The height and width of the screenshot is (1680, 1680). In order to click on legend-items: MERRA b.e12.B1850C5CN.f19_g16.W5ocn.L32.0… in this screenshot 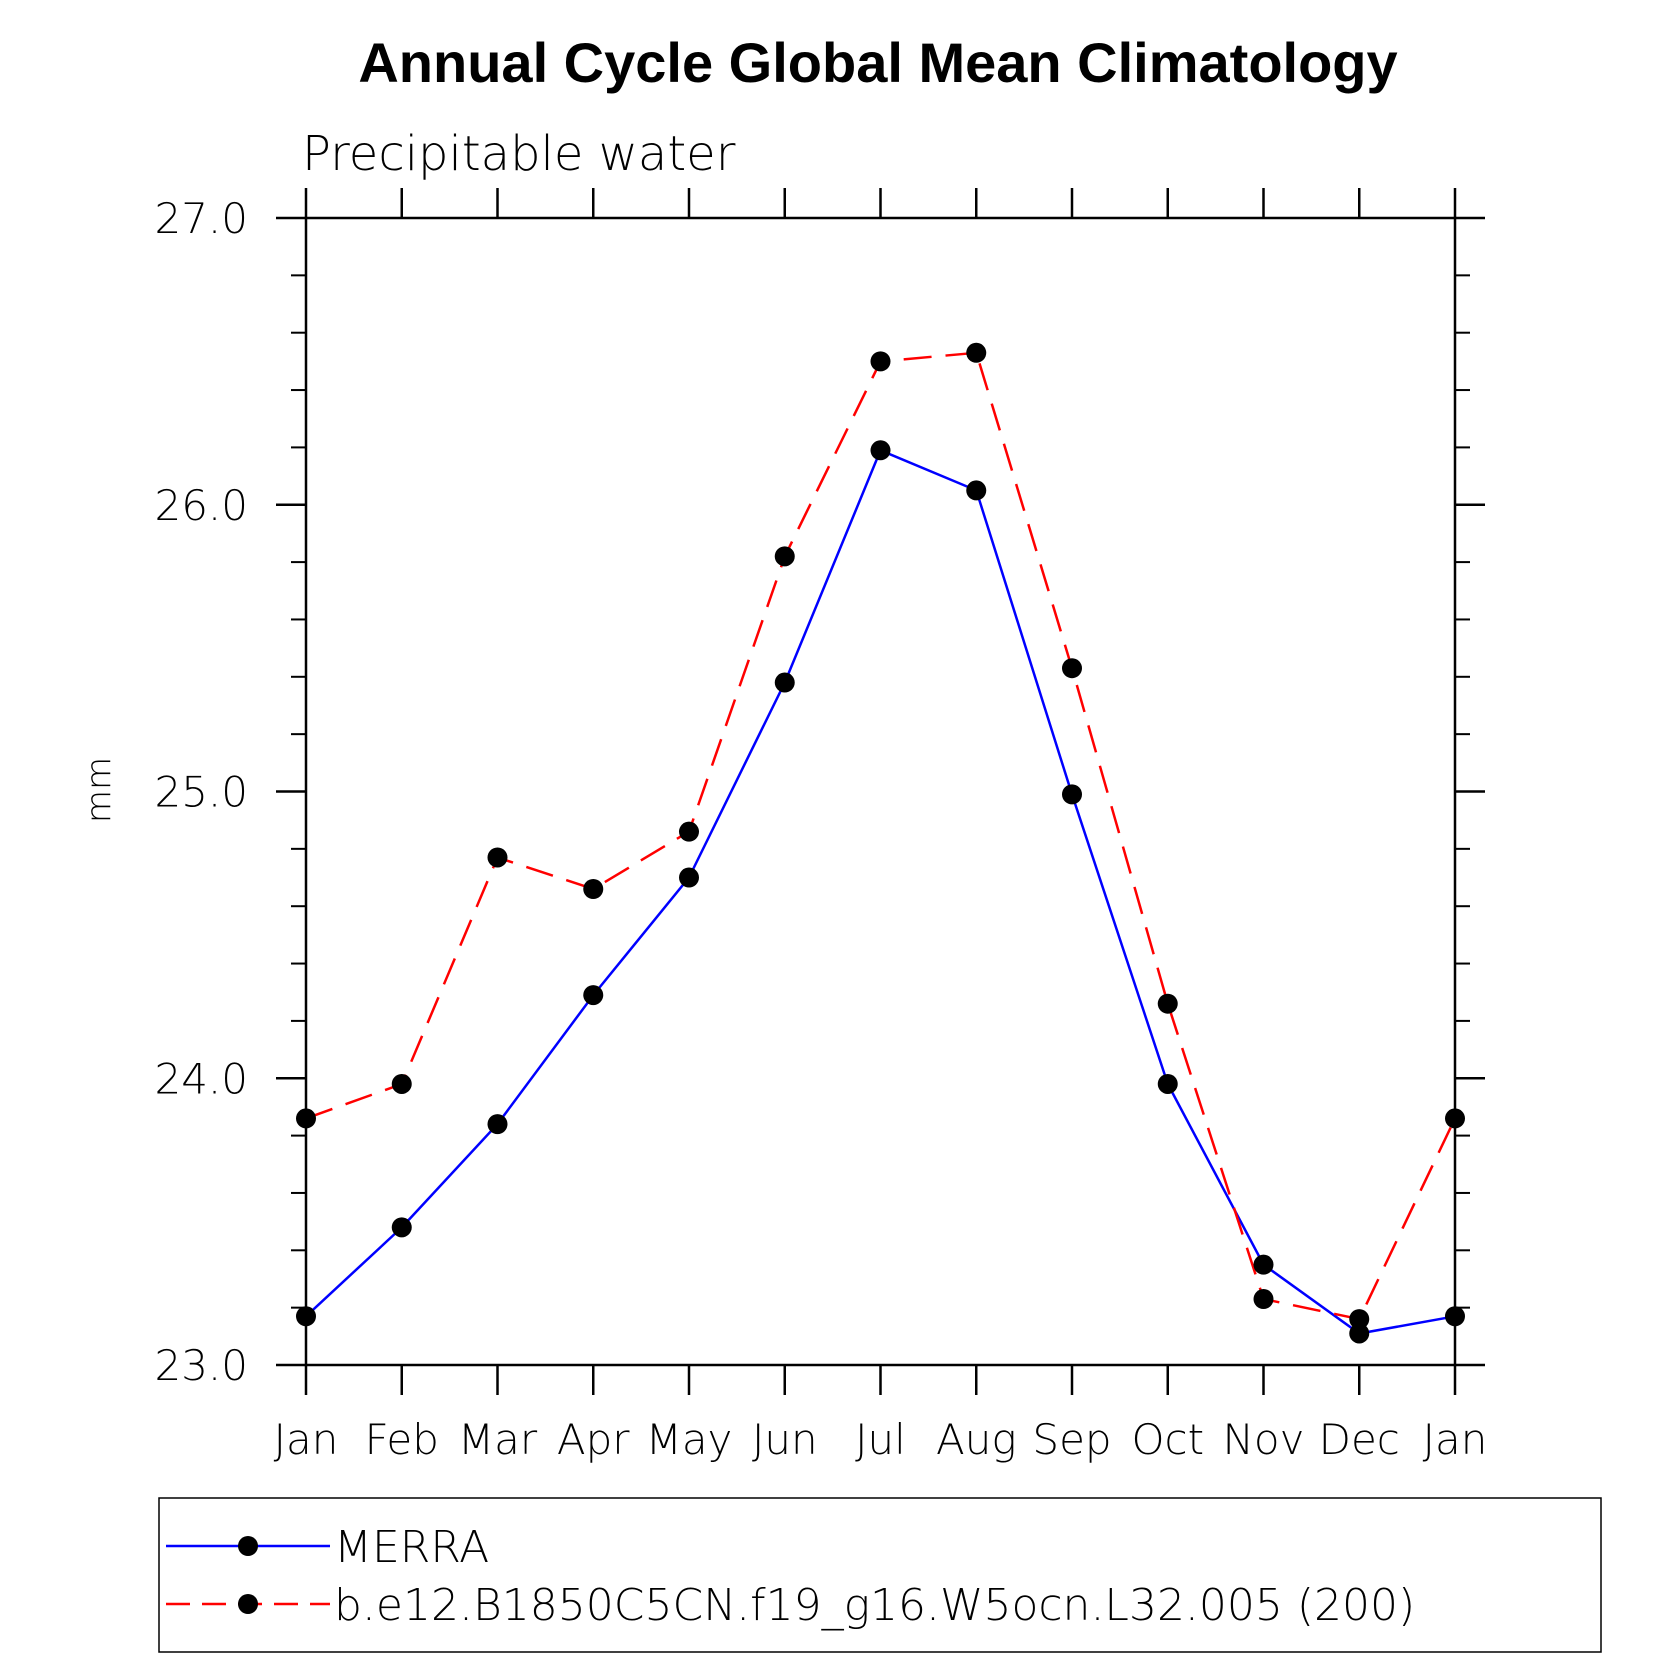, I will do `click(790, 1576)`.